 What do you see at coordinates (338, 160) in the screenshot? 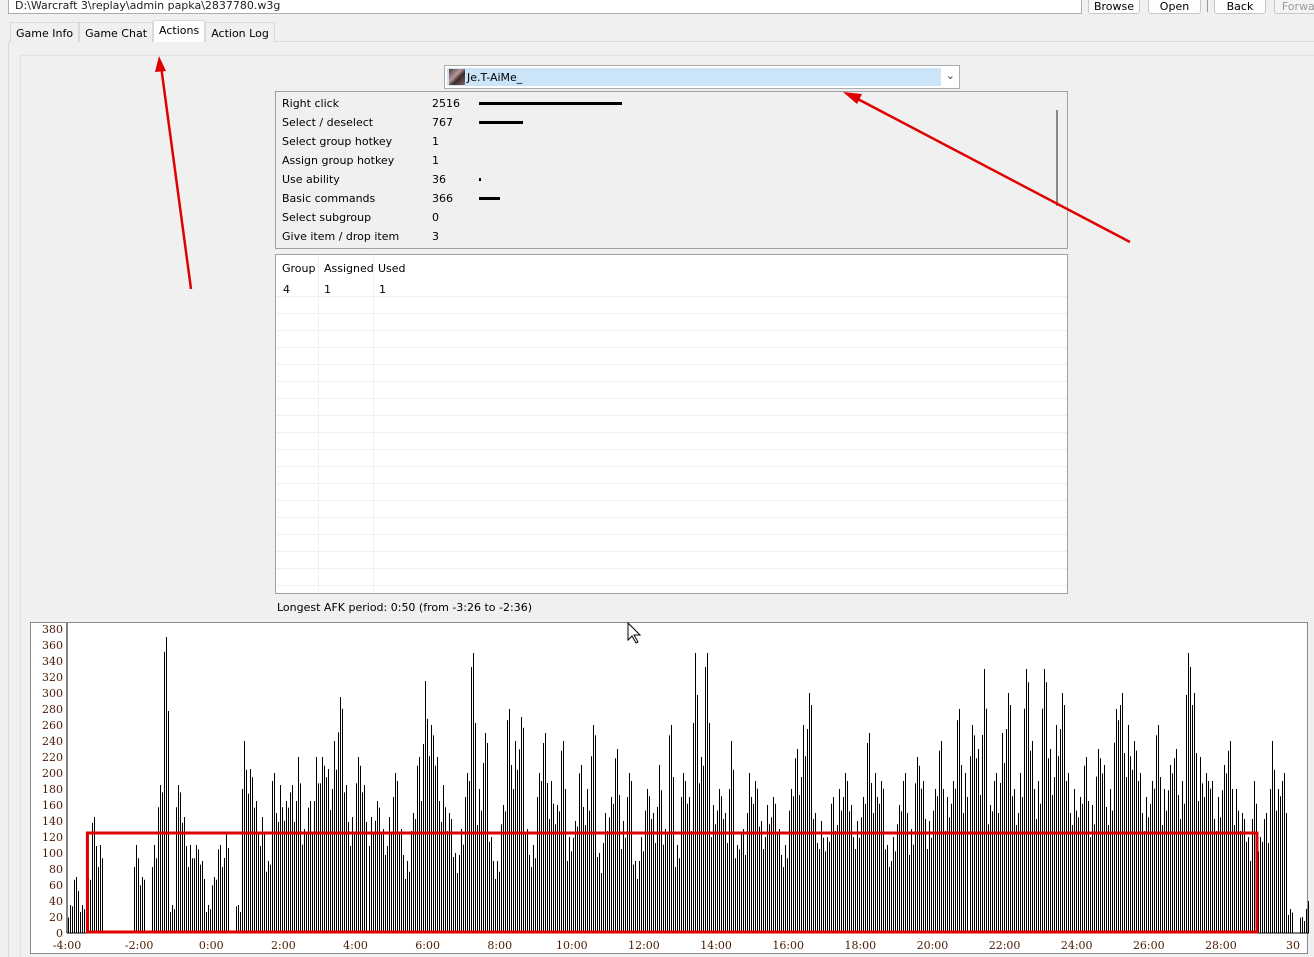
I see `action-label: Assign group hotkey` at bounding box center [338, 160].